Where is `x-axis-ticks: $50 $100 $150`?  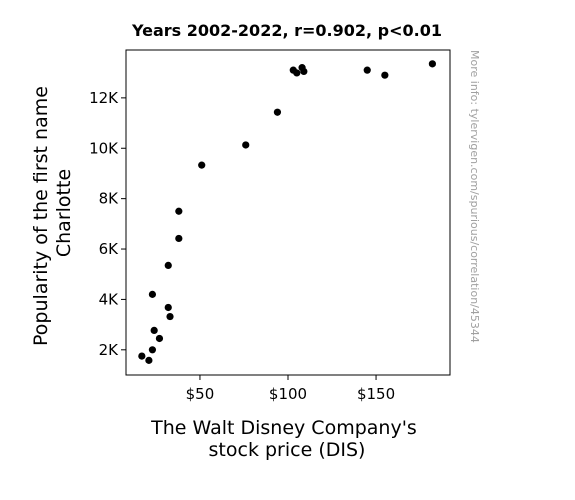
x-axis-ticks: $50 $100 $150 is located at coordinates (290, 389).